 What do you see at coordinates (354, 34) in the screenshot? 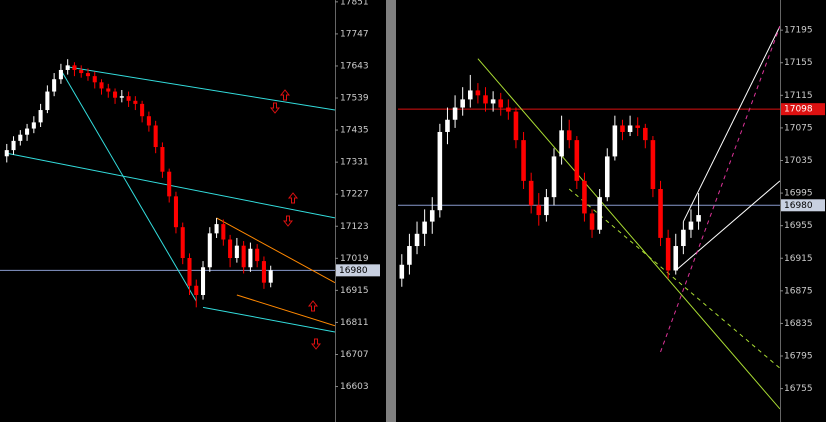
I see `y-tick-label: 17747` at bounding box center [354, 34].